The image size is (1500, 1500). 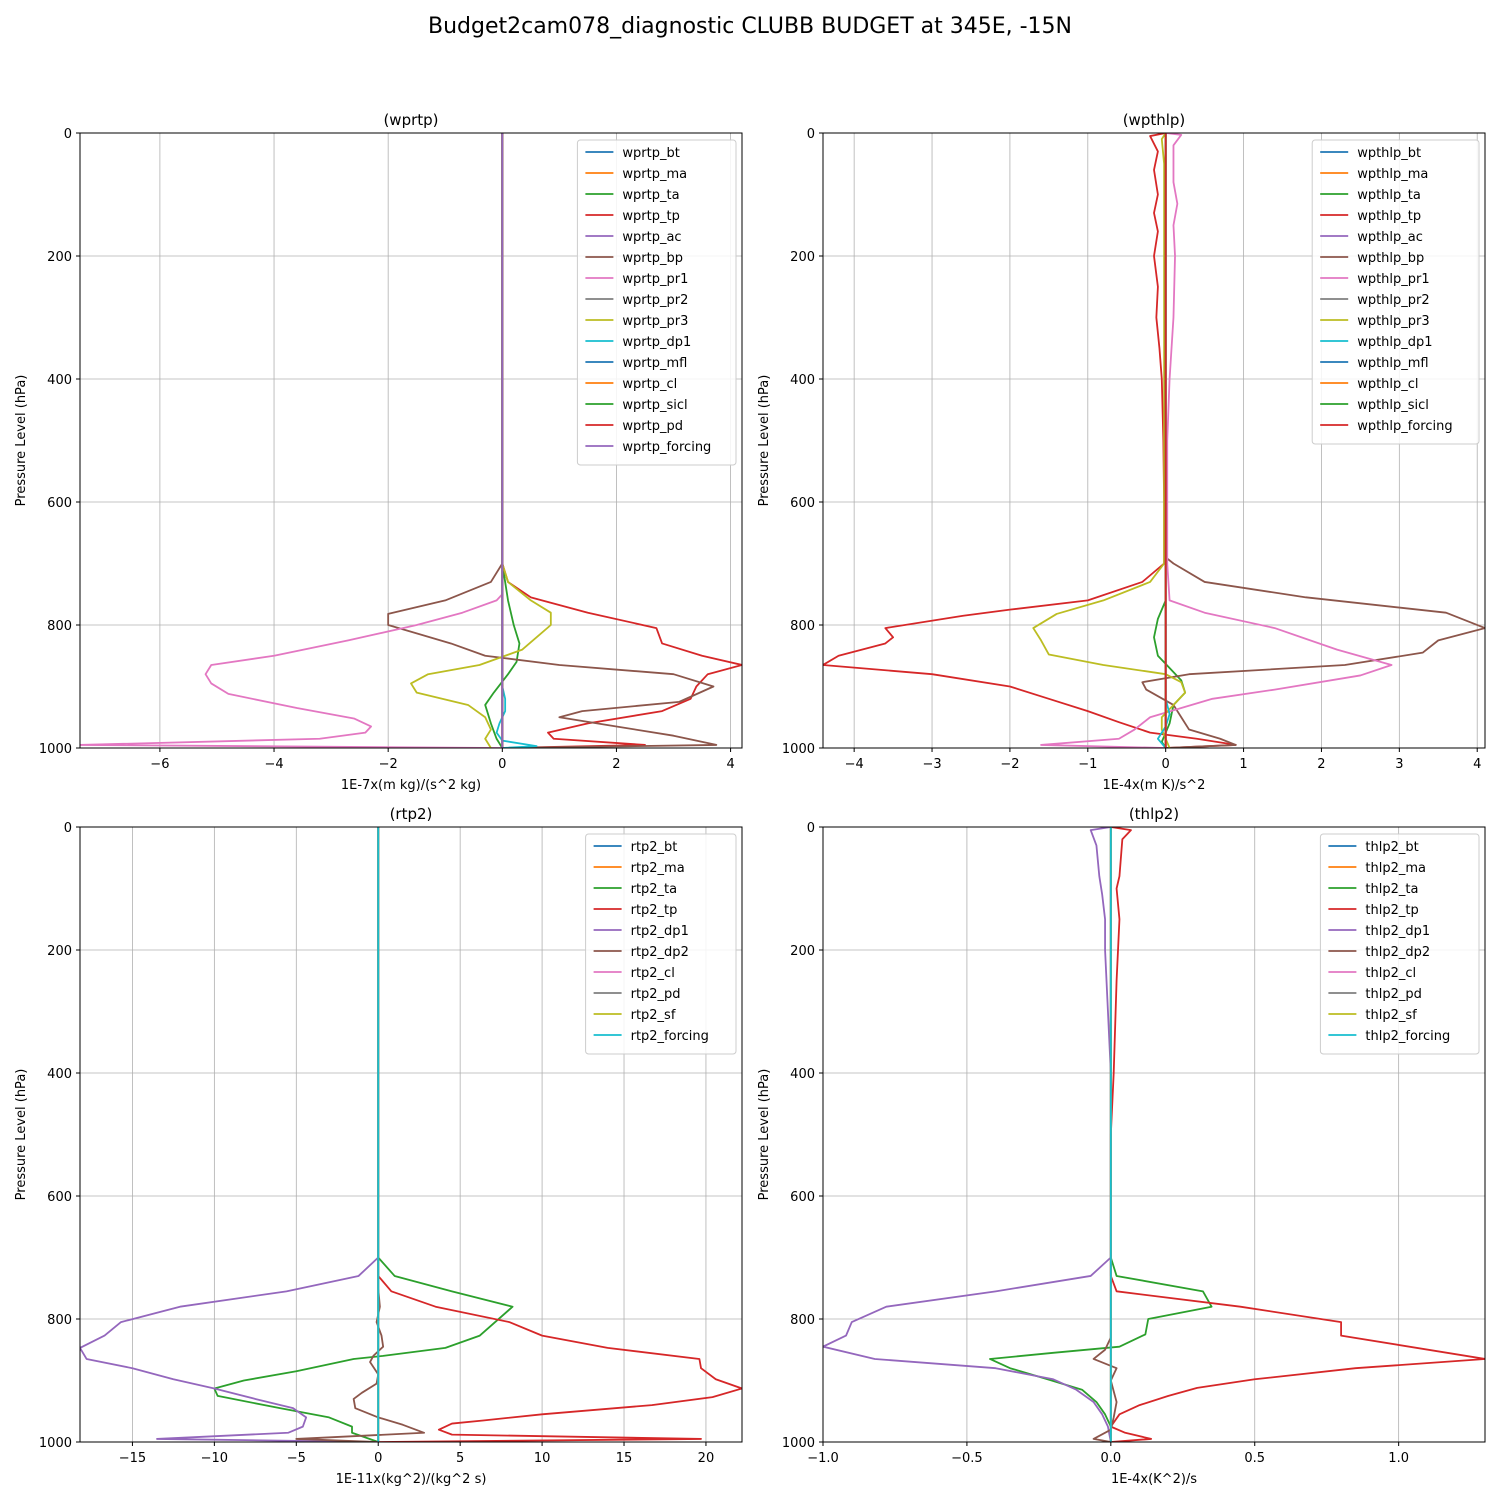 What do you see at coordinates (654, 847) in the screenshot?
I see `legend-label: rtp2_bt` at bounding box center [654, 847].